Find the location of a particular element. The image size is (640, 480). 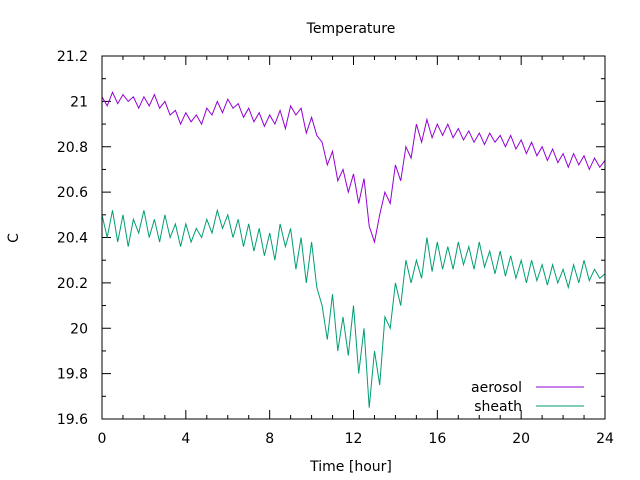

legend: aerosol sheath is located at coordinates (527, 397).